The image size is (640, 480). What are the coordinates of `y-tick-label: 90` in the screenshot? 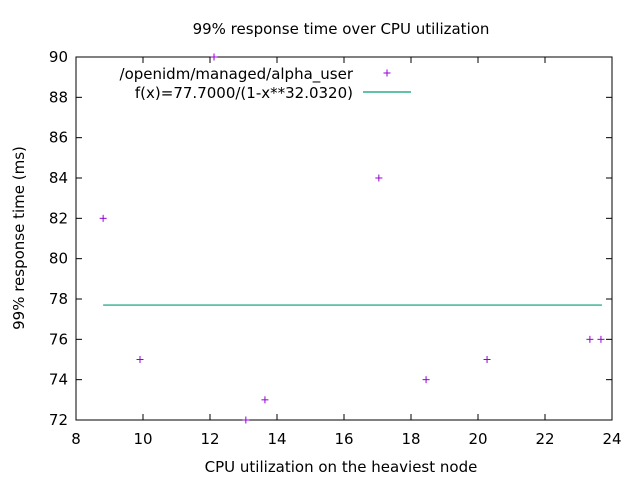 It's located at (58, 57).